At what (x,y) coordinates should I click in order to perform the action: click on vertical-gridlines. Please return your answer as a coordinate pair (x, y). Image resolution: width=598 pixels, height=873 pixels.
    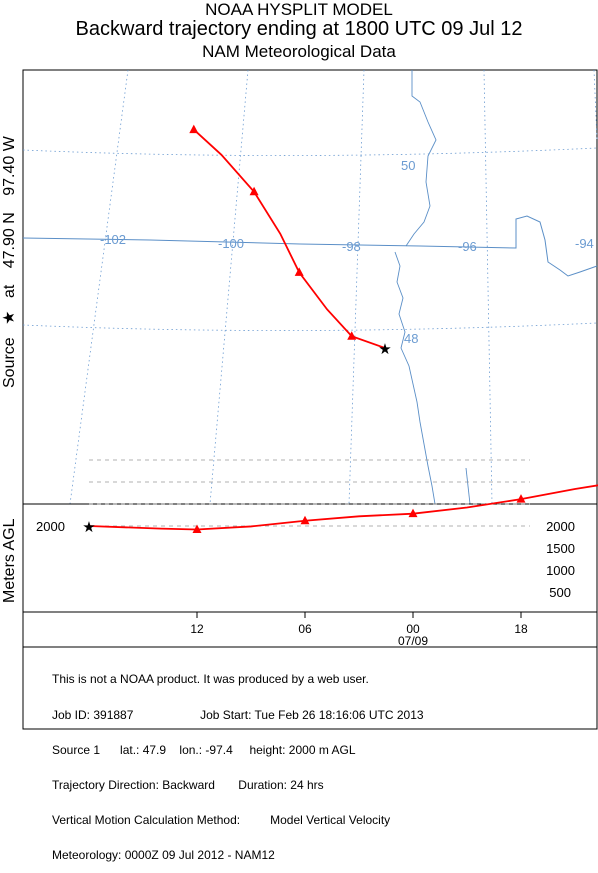
    Looking at the image, I should click on (309, 493).